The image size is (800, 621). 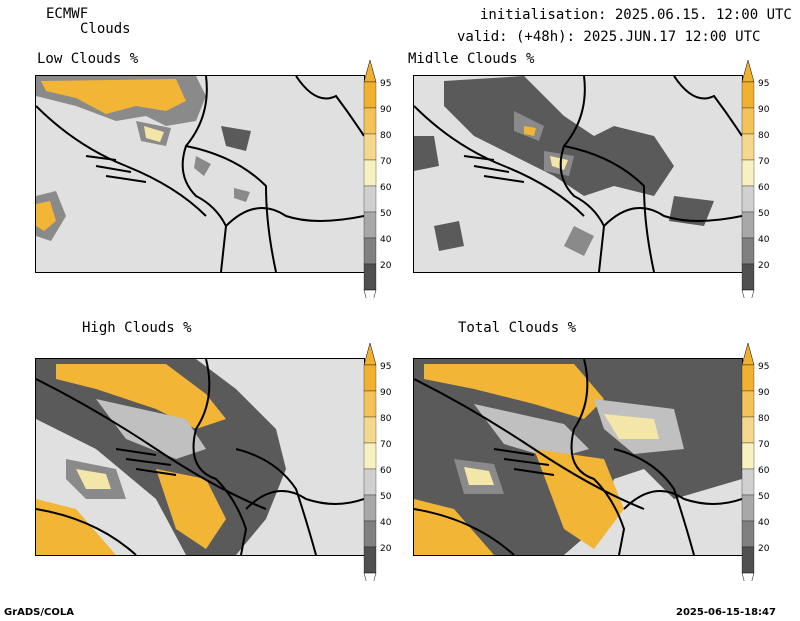 What do you see at coordinates (161, 457) in the screenshot?
I see `cloud-field-high` at bounding box center [161, 457].